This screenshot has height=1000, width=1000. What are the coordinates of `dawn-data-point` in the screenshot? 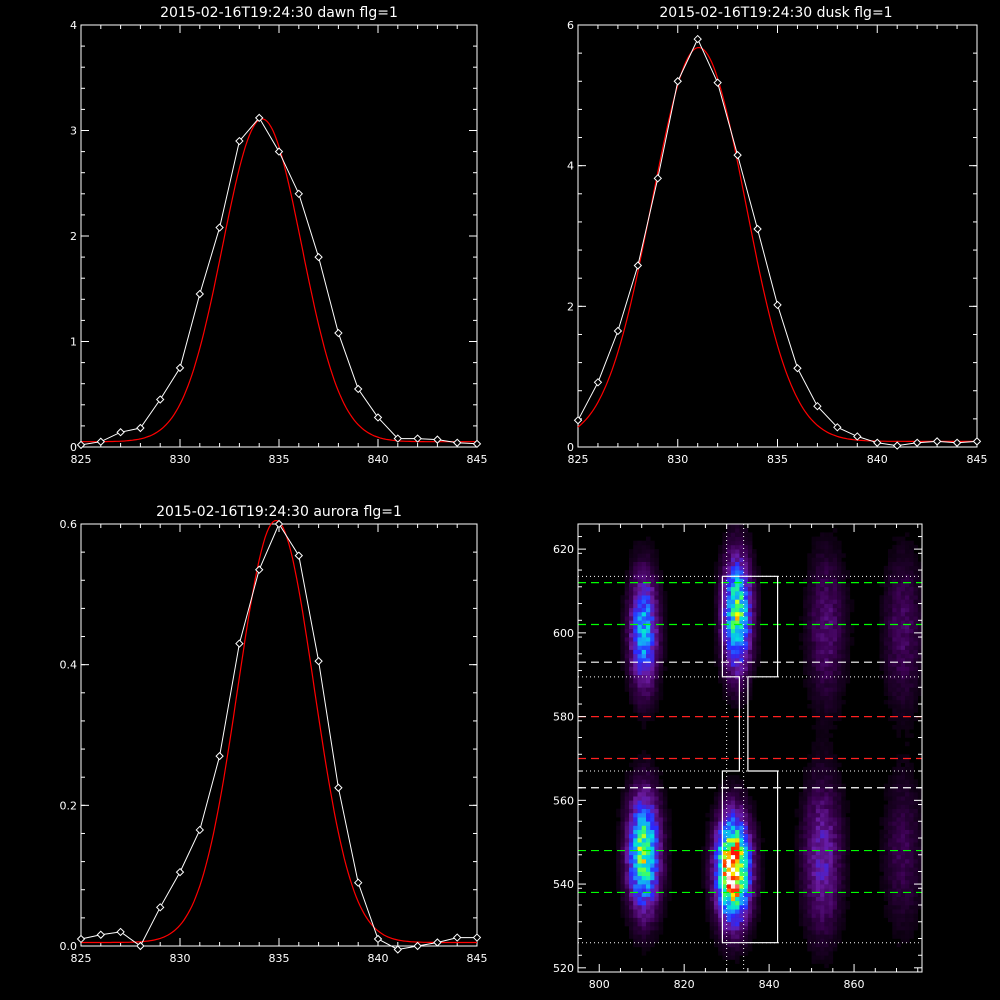 It's located at (81, 445).